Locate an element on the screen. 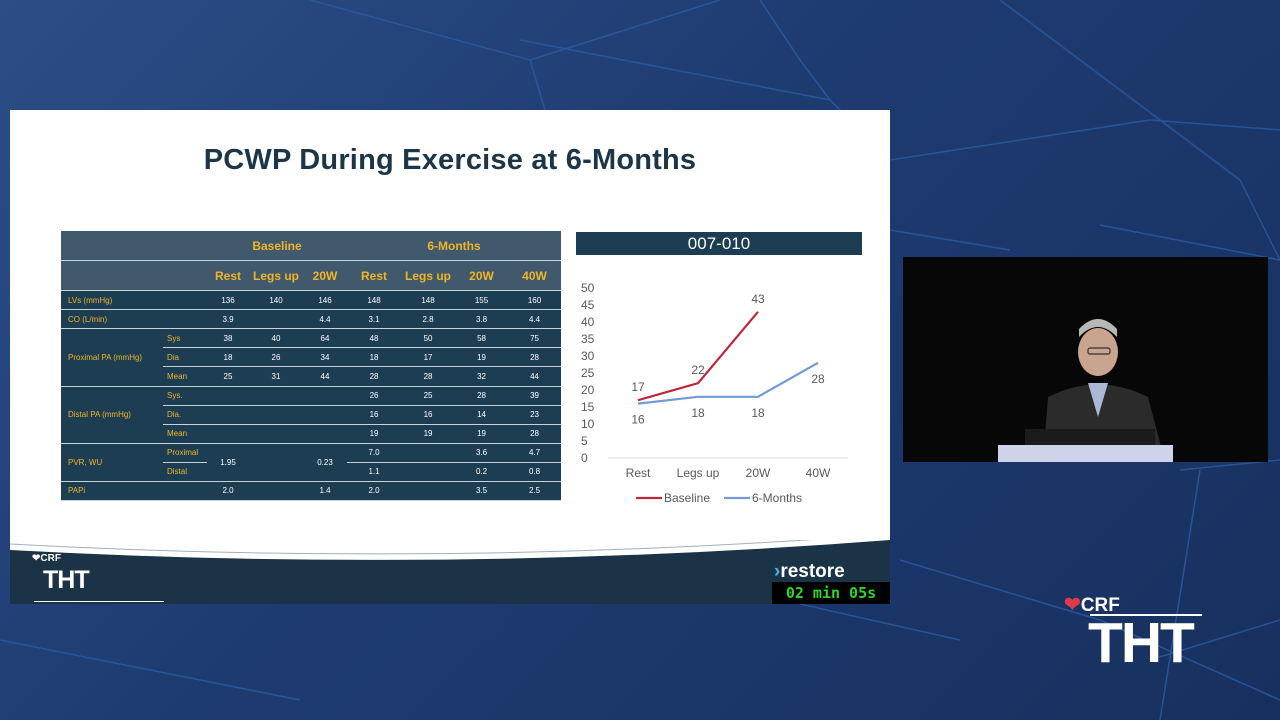 This screenshot has height=720, width=1280. legend-label: Baseline is located at coordinates (687, 498).